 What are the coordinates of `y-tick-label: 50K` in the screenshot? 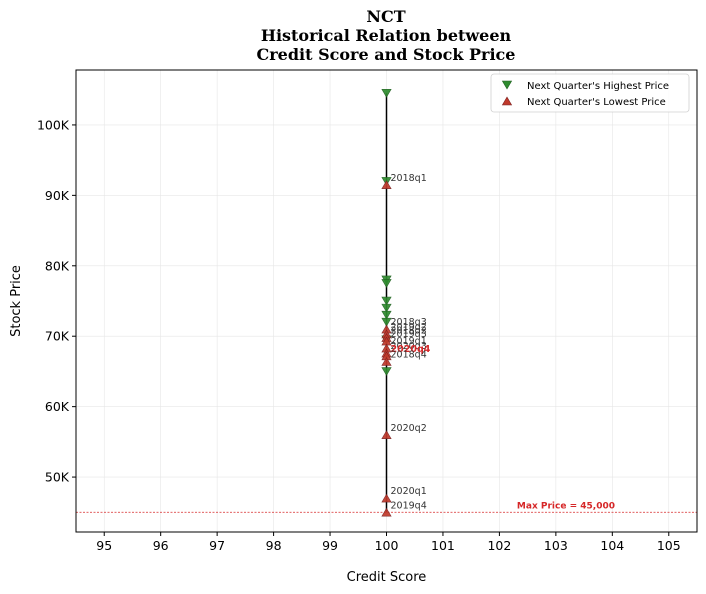 It's located at (57, 477).